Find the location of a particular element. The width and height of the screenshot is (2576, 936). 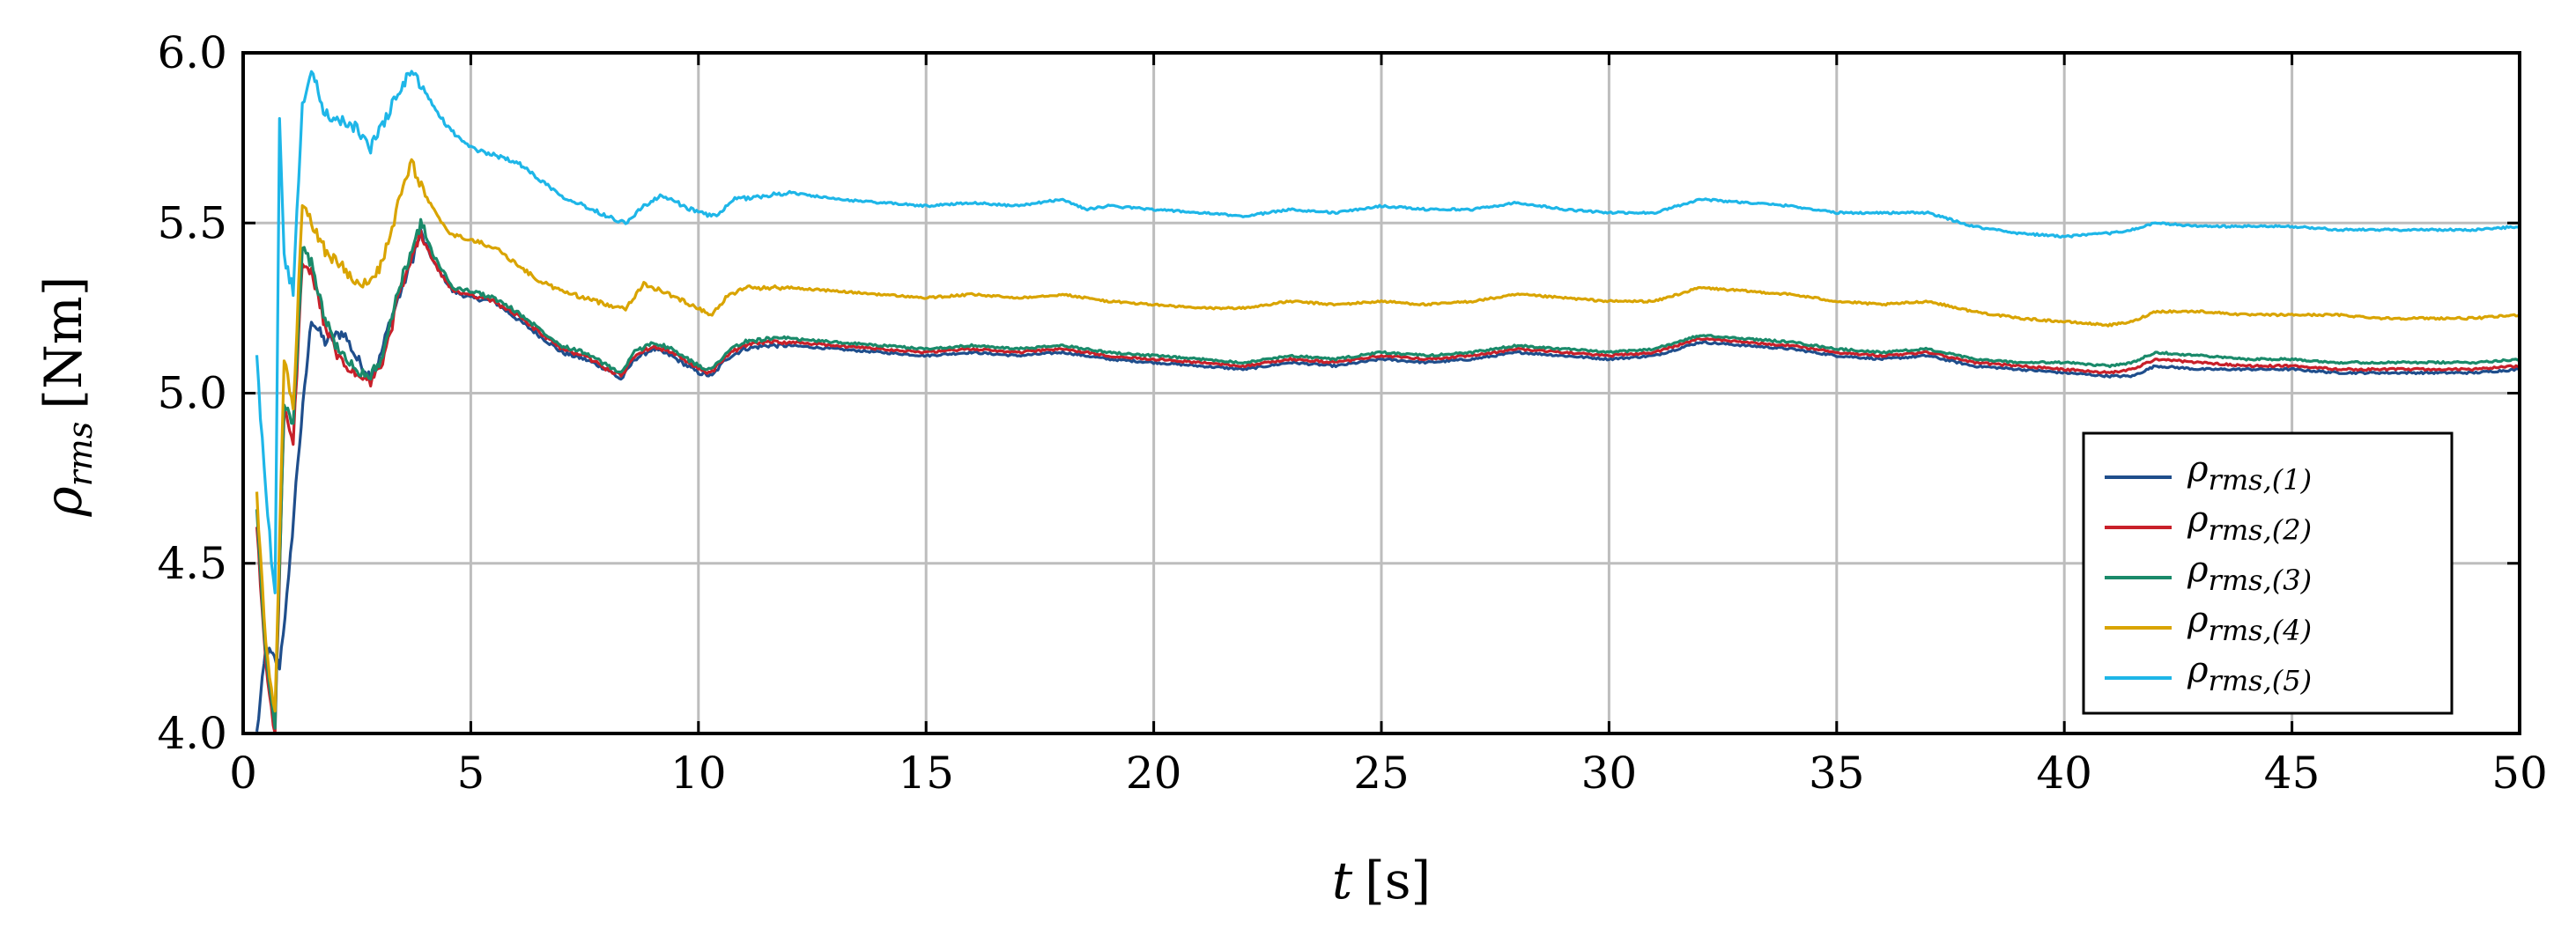

x-tick-label: 0 is located at coordinates (243, 773).